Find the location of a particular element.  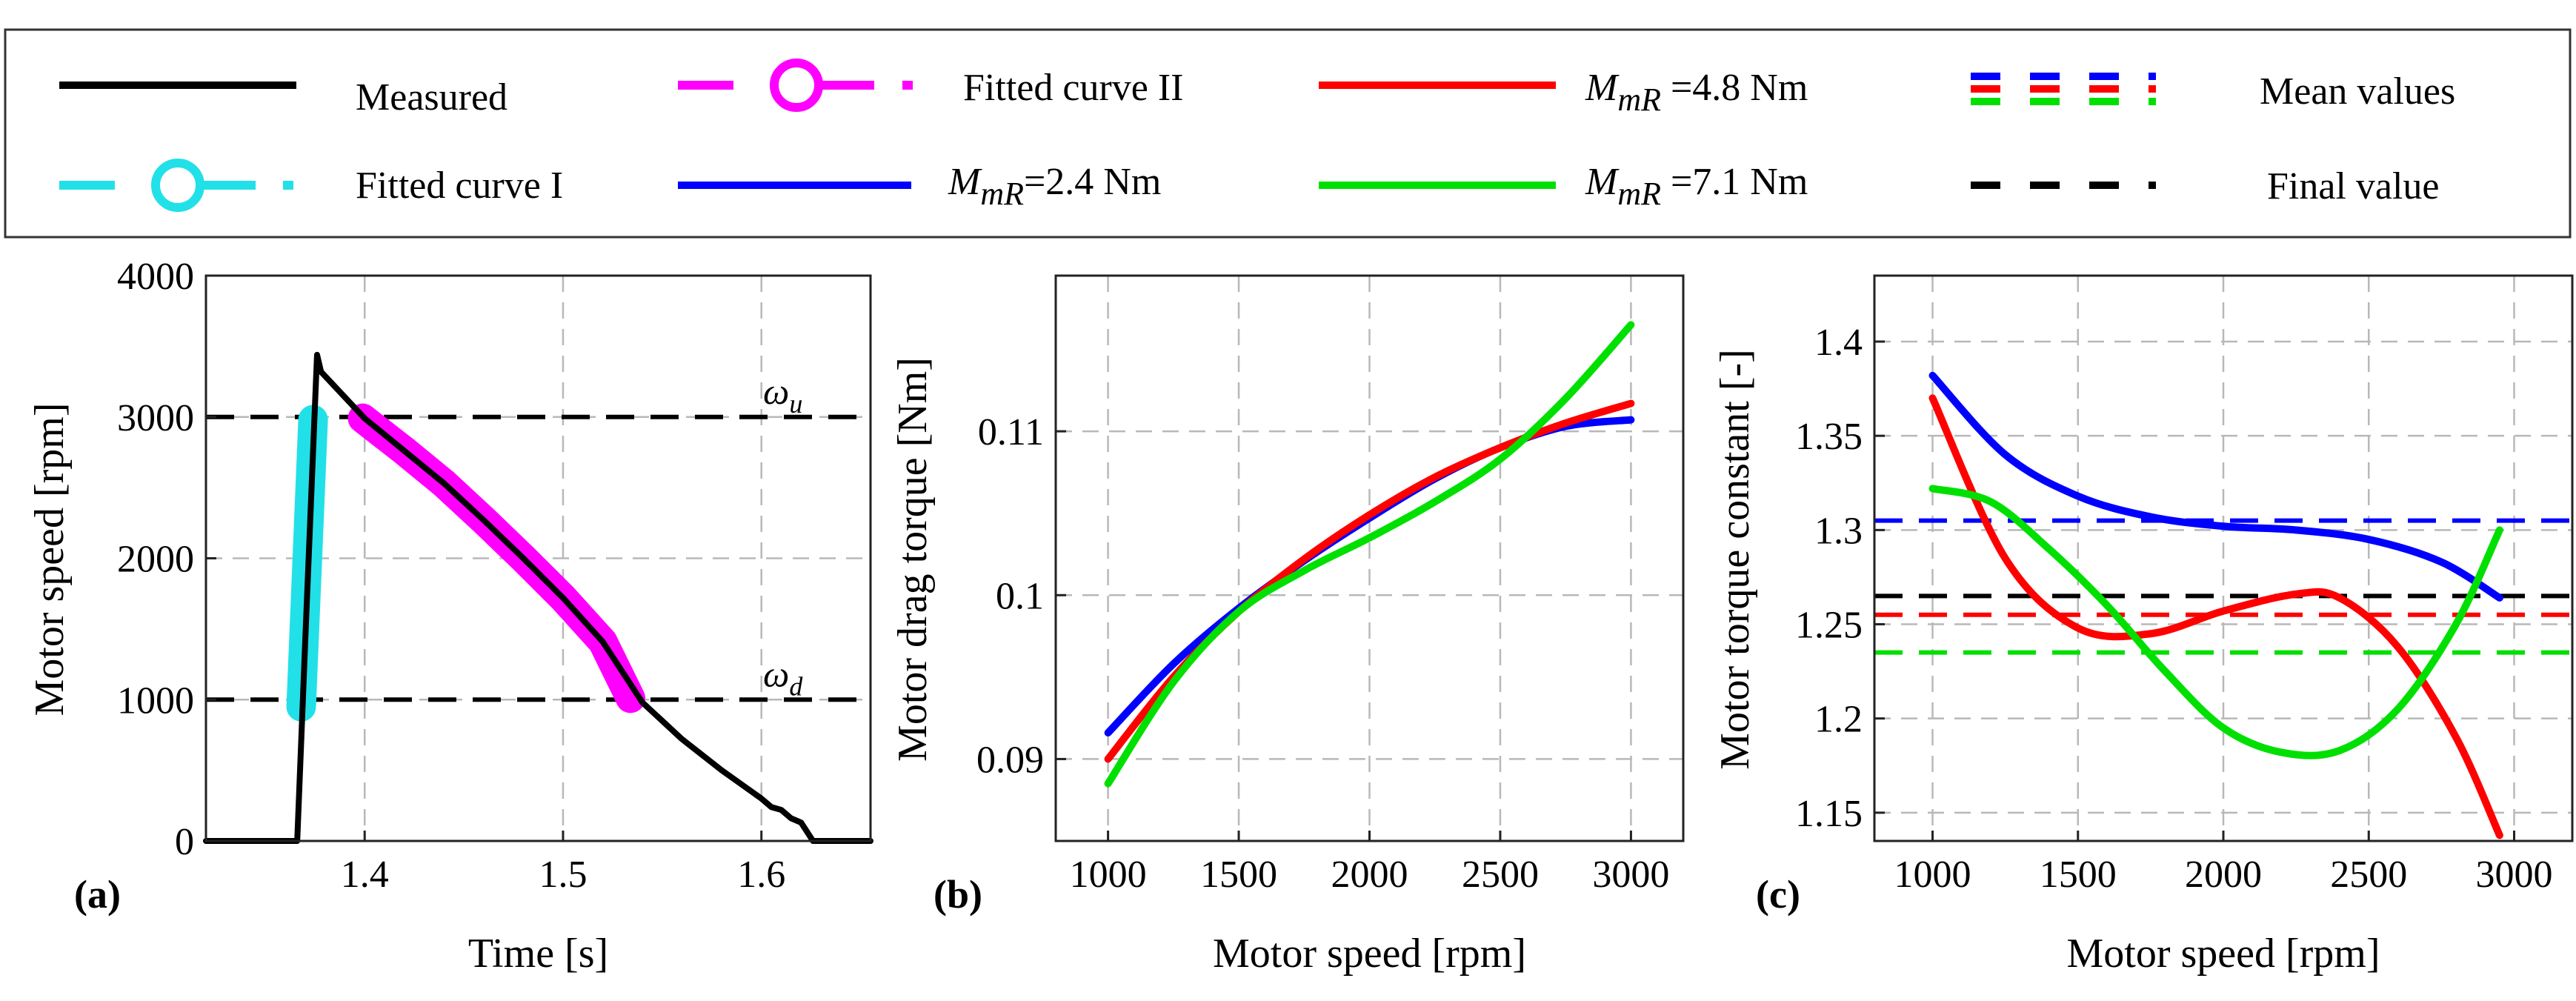

xtick-label-b-4: 3000 is located at coordinates (1630, 875).